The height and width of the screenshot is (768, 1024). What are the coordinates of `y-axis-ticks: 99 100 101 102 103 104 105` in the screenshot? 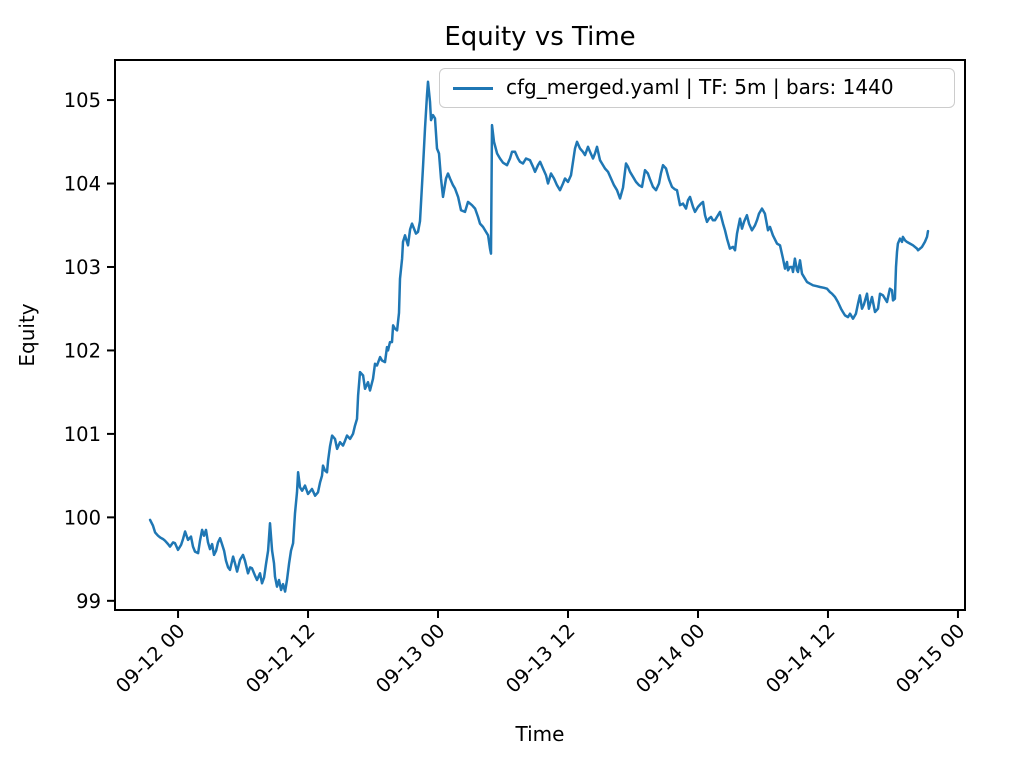 It's located at (89, 351).